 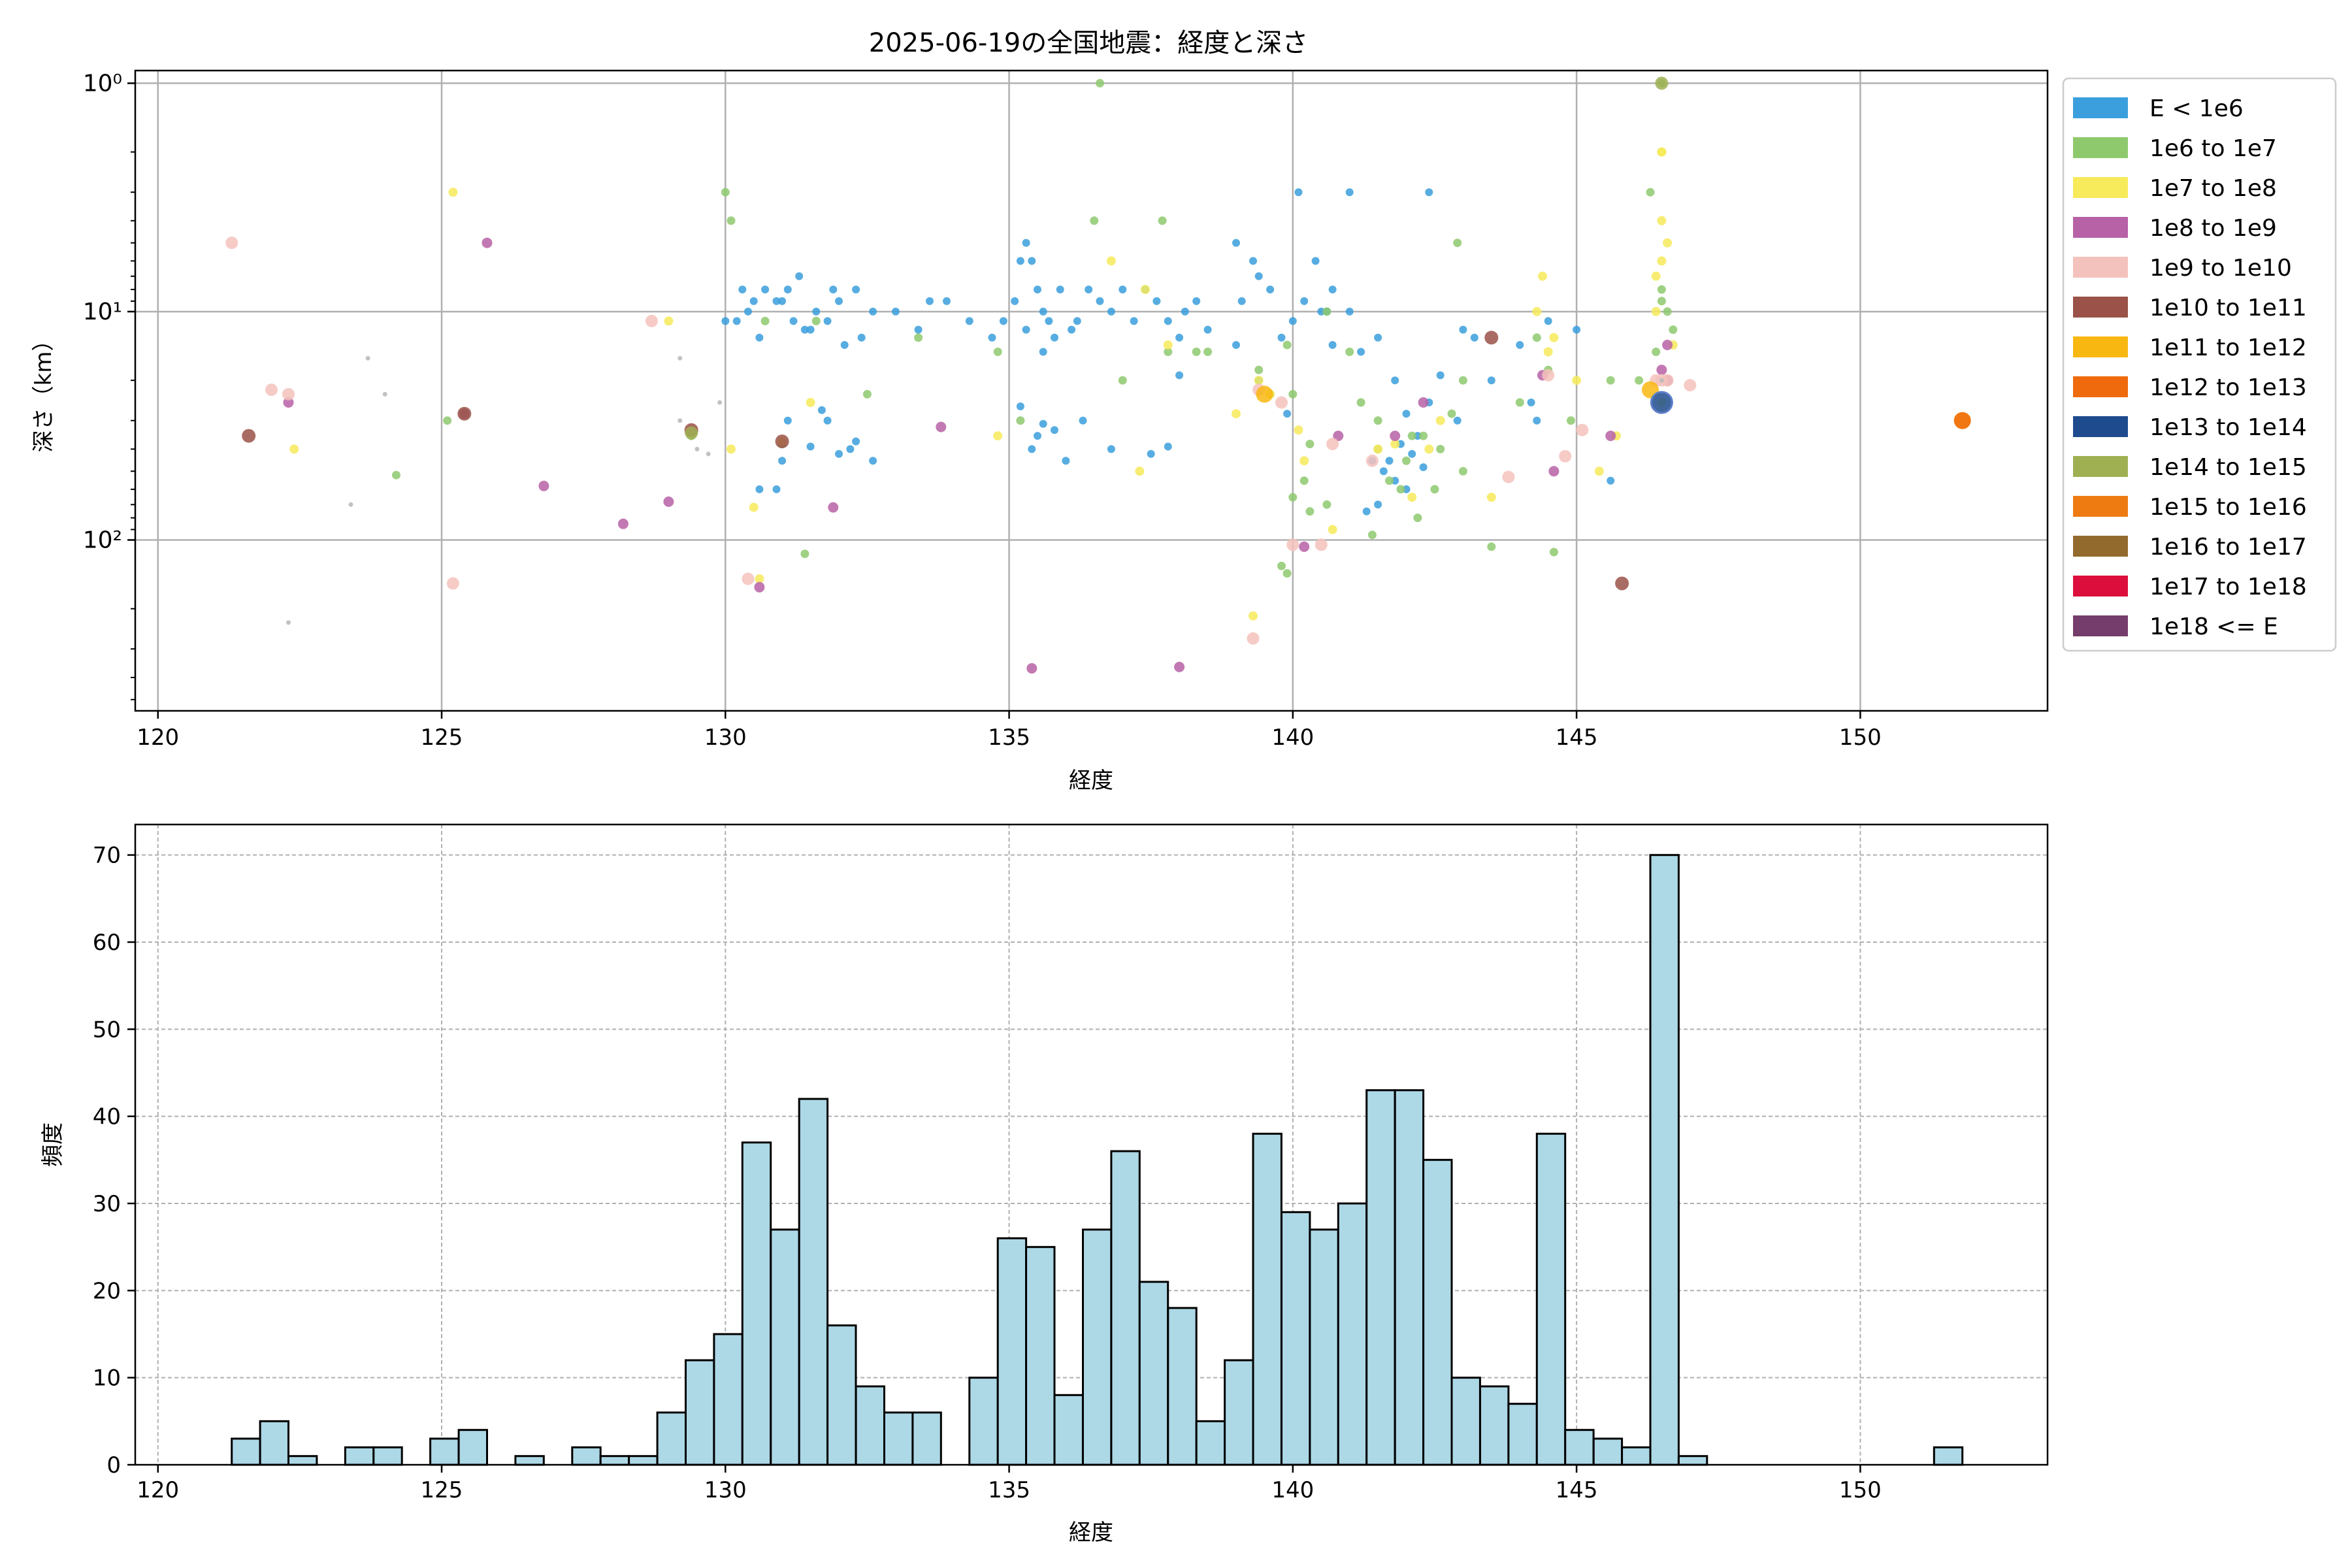 What do you see at coordinates (1009, 1490) in the screenshot?
I see `histogram-x-tick-label: 135` at bounding box center [1009, 1490].